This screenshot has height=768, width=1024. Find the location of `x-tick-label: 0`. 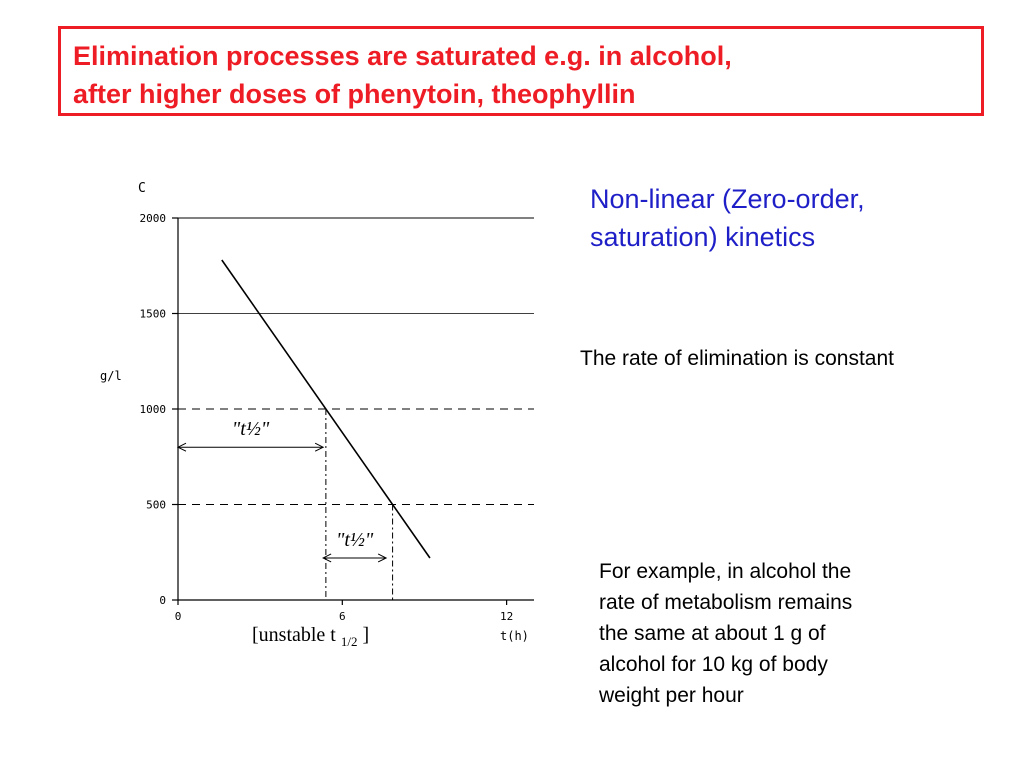

x-tick-label: 0 is located at coordinates (178, 616).